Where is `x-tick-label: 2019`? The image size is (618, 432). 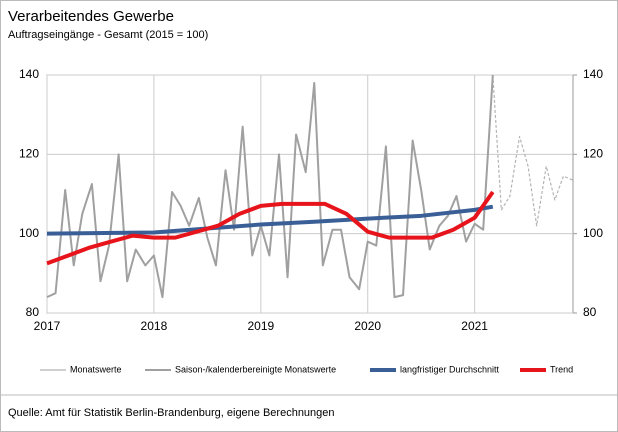 x-tick-label: 2019 is located at coordinates (260, 326).